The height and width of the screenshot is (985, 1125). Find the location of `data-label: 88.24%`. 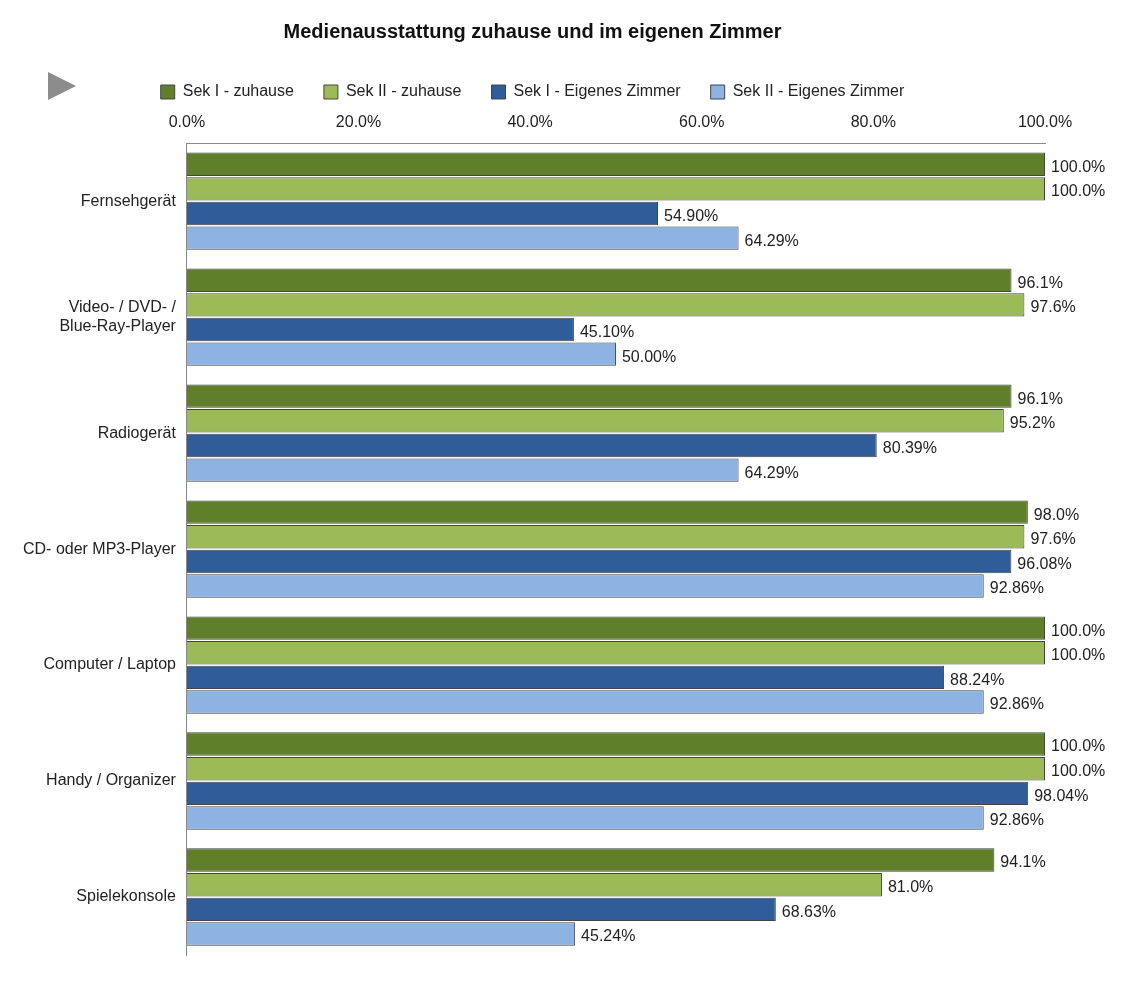

data-label: 88.24% is located at coordinates (977, 679).